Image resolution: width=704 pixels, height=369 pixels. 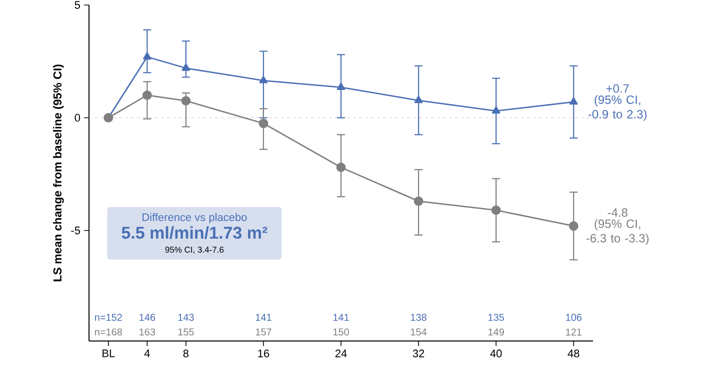 What do you see at coordinates (186, 332) in the screenshot?
I see `annotation: 155` at bounding box center [186, 332].